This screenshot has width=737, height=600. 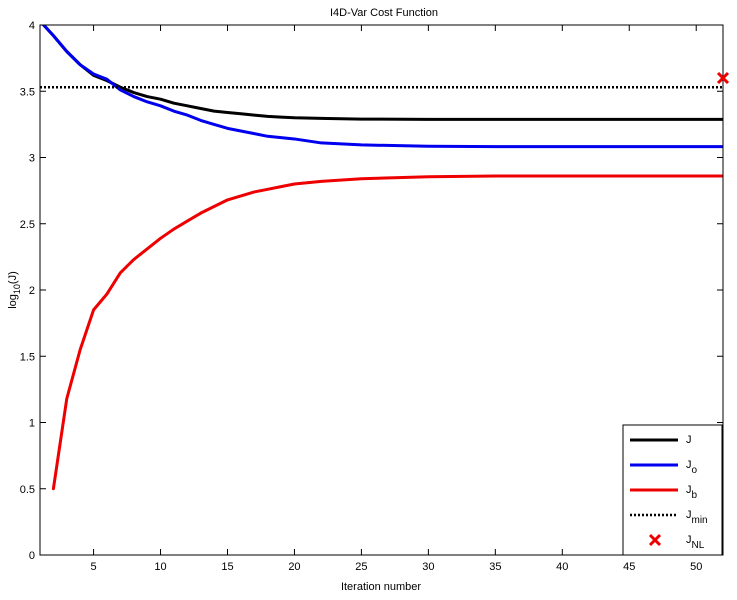 I want to click on y-axis-label: log10(J), so click(x=14, y=290).